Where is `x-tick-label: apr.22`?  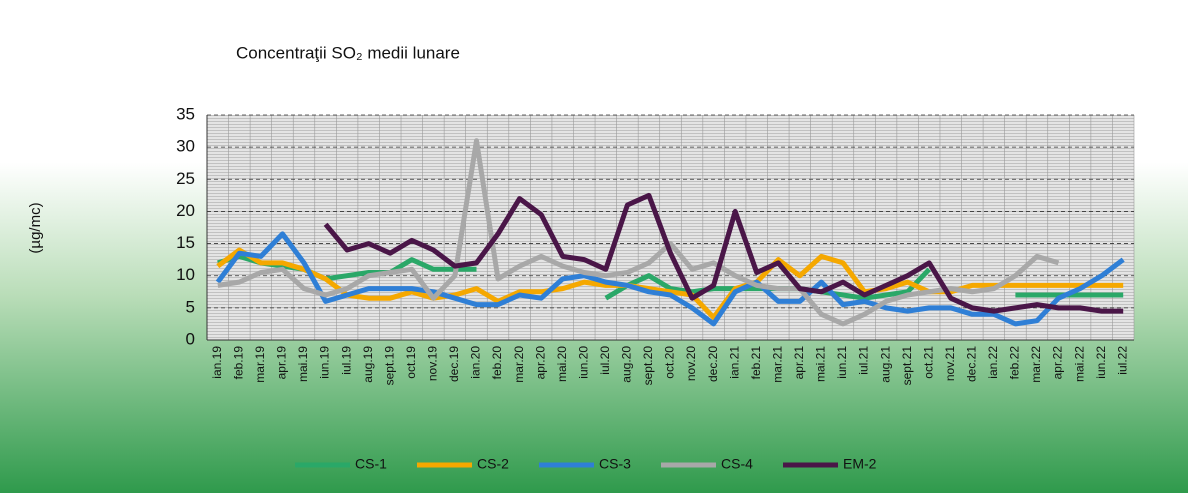 x-tick-label: apr.22 is located at coordinates (1058, 363).